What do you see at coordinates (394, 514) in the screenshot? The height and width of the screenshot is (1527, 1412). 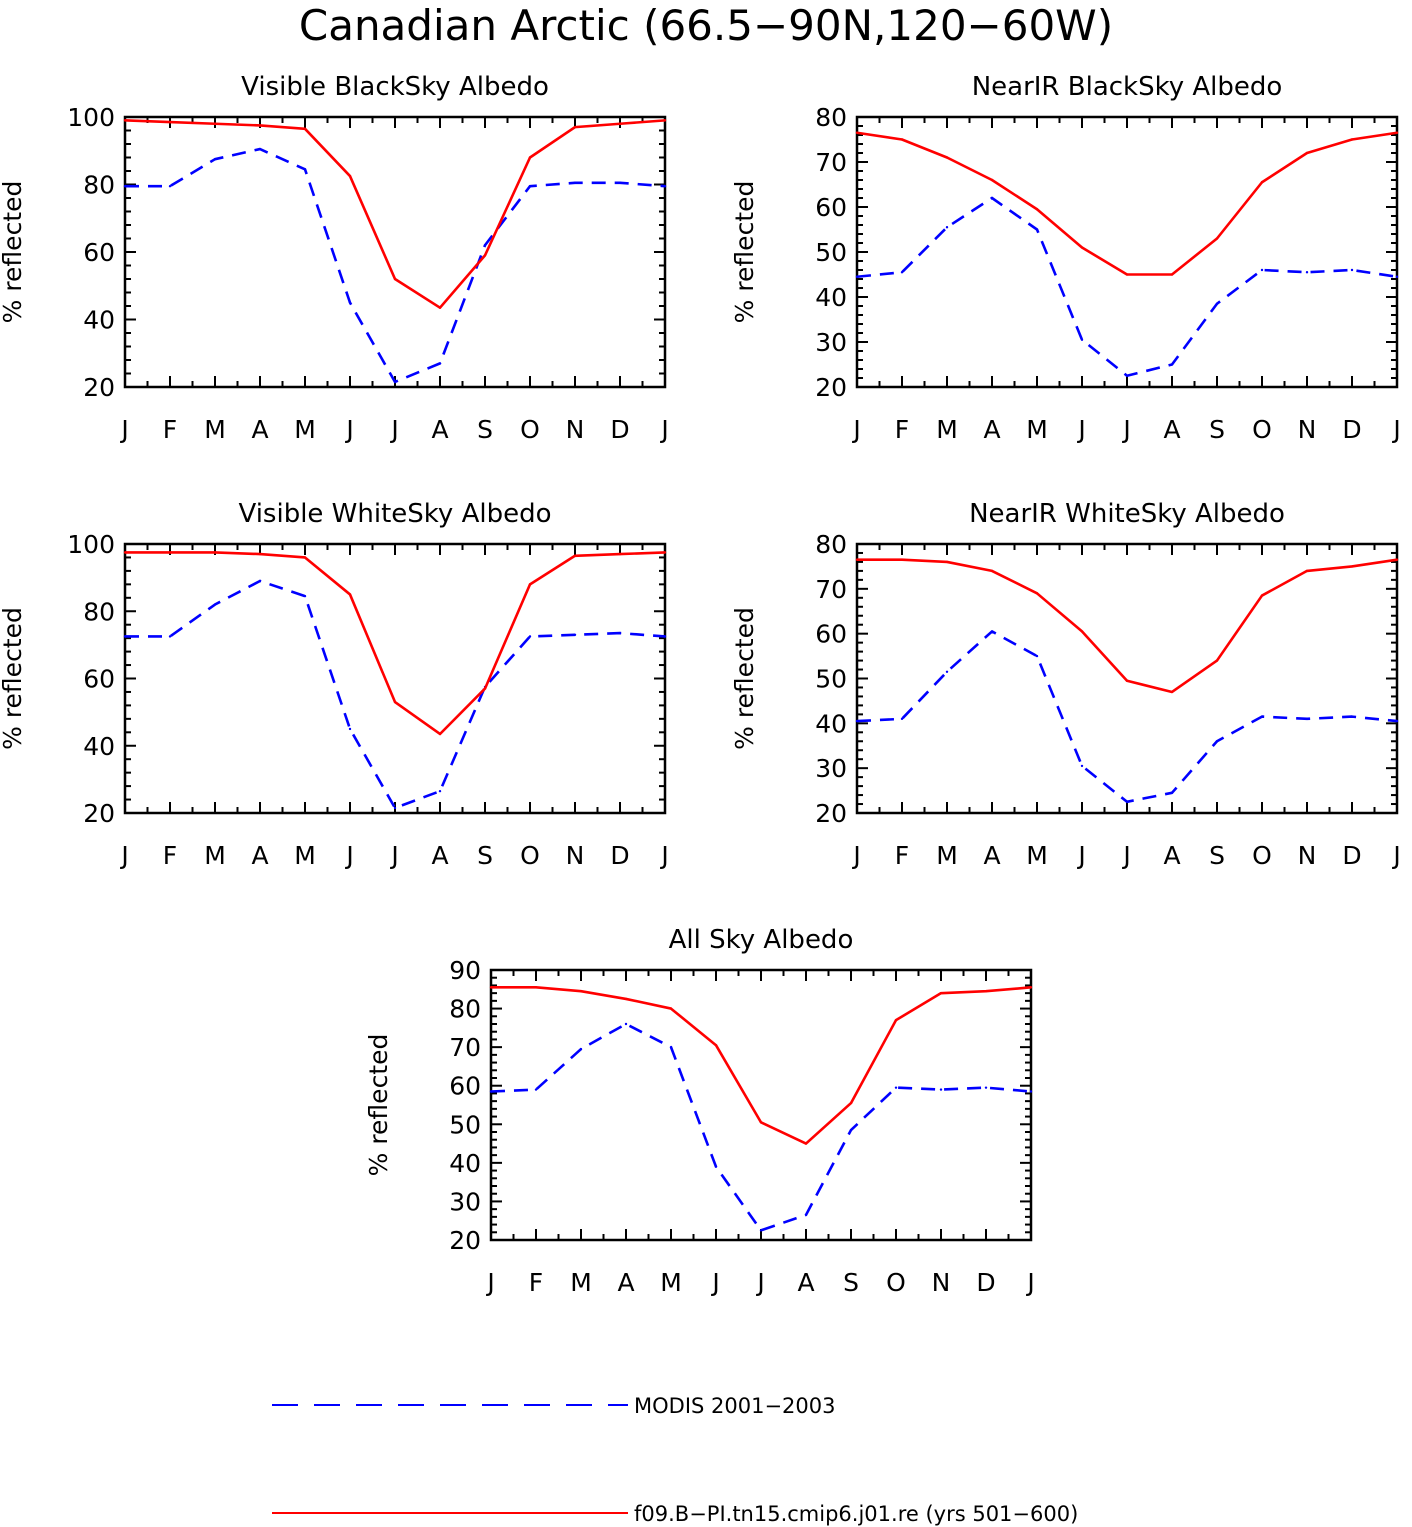 I see `panel-title: Visible WhiteSky Albedo` at bounding box center [394, 514].